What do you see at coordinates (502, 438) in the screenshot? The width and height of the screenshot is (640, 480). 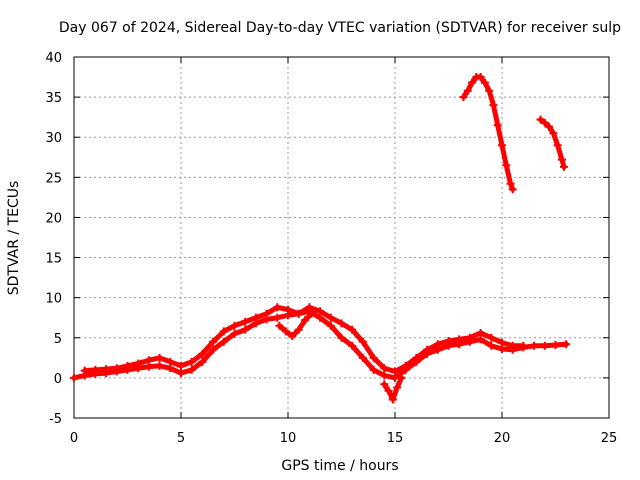 I see `x-tick-label: 20` at bounding box center [502, 438].